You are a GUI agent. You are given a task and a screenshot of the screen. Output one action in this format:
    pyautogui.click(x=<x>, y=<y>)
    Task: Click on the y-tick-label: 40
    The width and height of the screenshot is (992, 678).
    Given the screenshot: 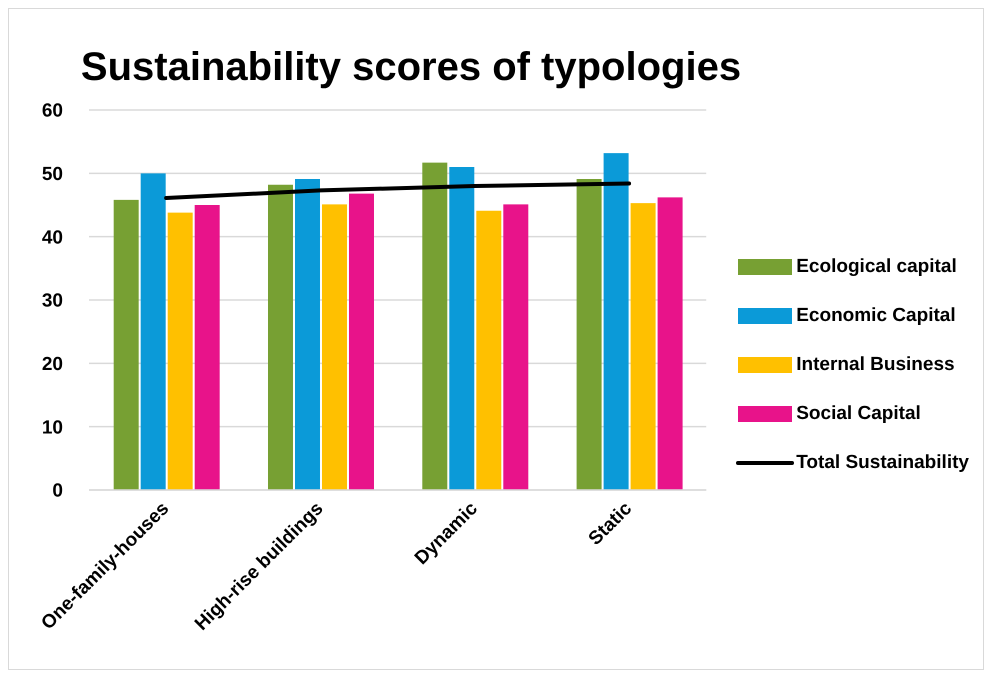 What is the action you would take?
    pyautogui.click(x=52, y=237)
    